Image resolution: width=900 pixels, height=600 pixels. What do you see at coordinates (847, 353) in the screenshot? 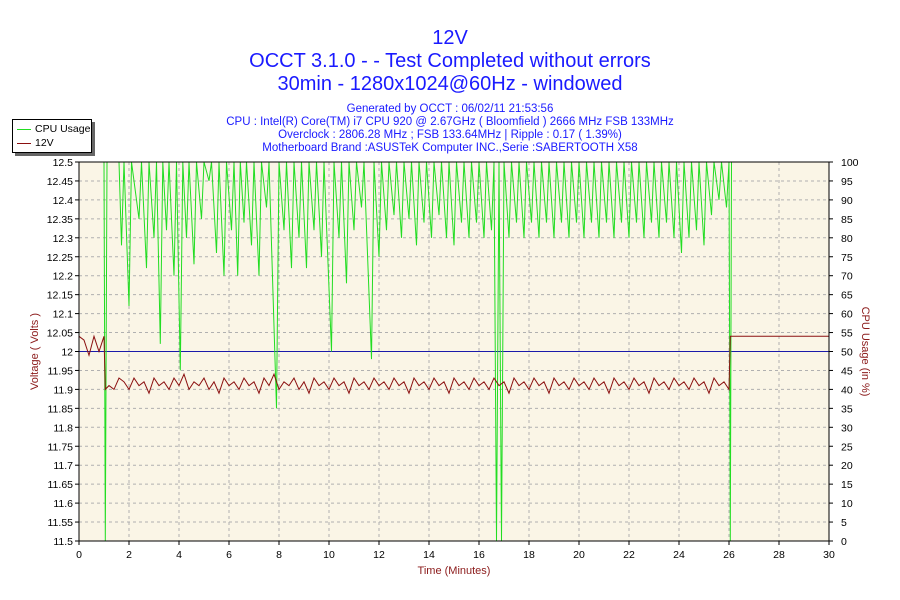
I see `y-right-tick-label: 50` at bounding box center [847, 353].